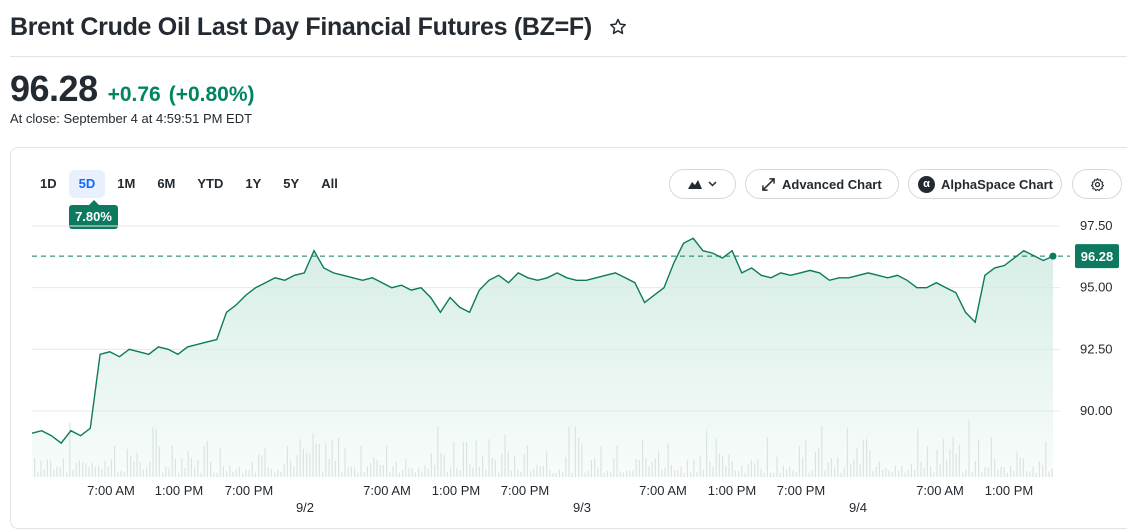 This screenshot has height=529, width=1127. I want to click on chart-settings-button, so click(1097, 184).